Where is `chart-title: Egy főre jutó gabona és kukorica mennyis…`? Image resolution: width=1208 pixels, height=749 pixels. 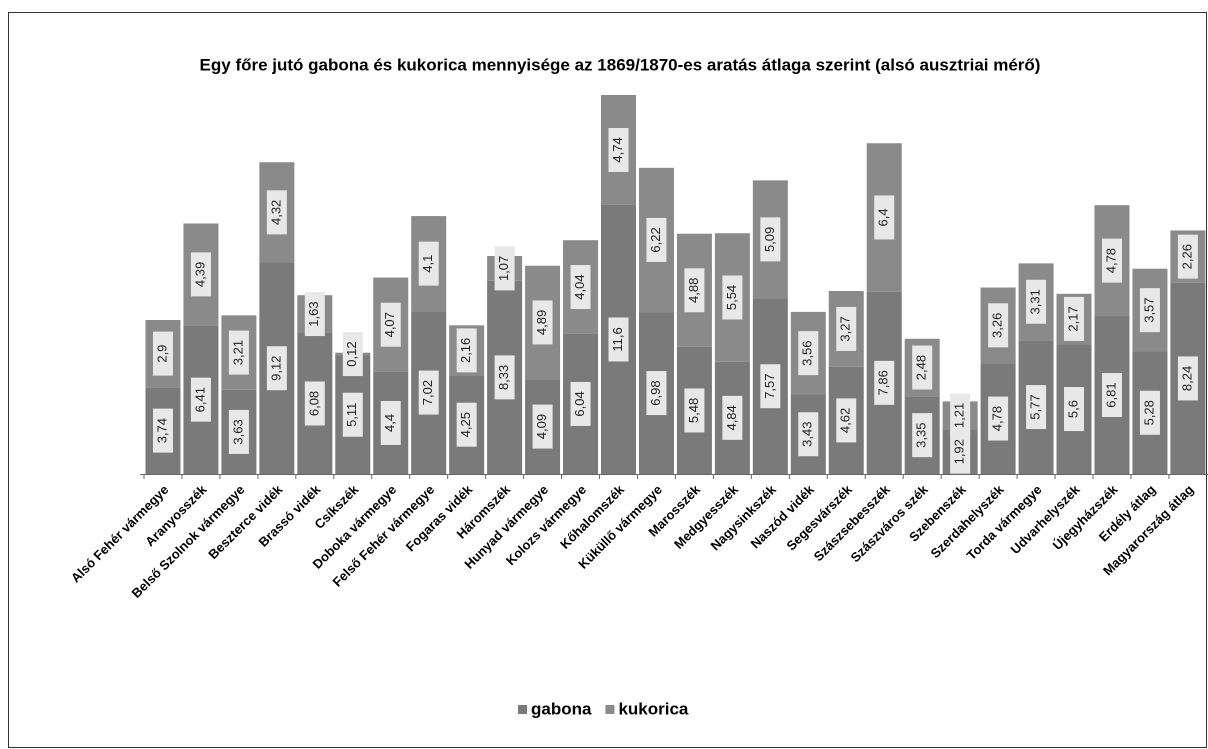 chart-title: Egy főre jutó gabona és kukorica mennyis… is located at coordinates (620, 64).